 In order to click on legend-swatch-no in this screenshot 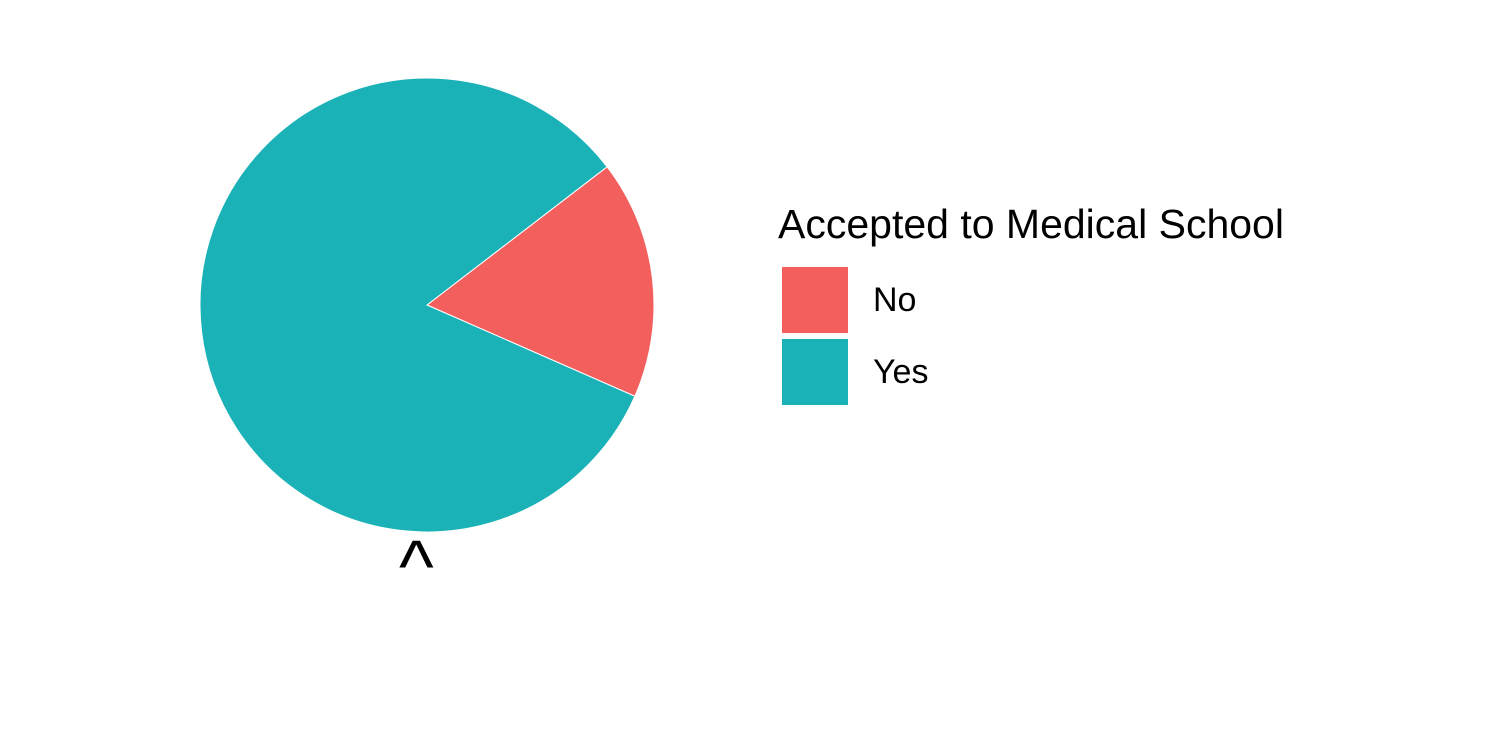, I will do `click(815, 300)`.